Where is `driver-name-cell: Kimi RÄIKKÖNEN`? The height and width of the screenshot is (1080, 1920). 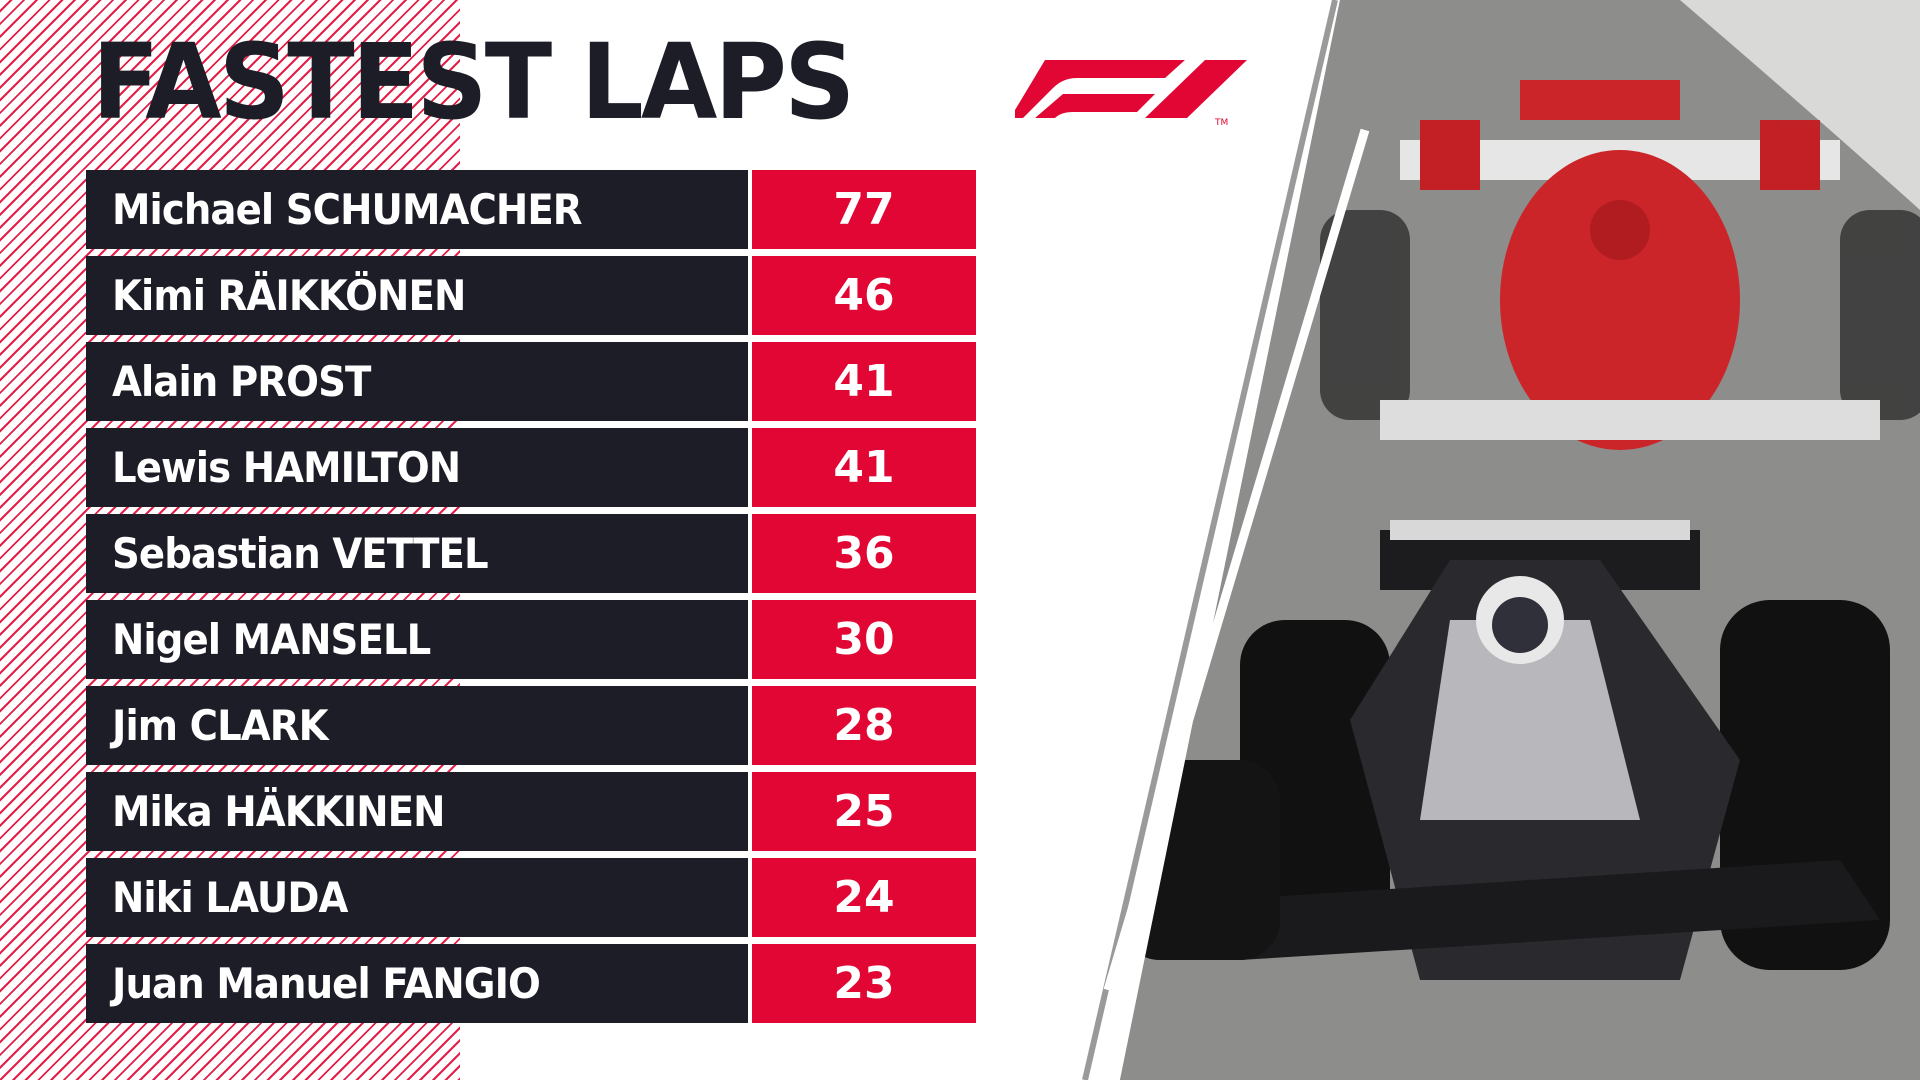 driver-name-cell: Kimi RÄIKKÖNEN is located at coordinates (417, 295).